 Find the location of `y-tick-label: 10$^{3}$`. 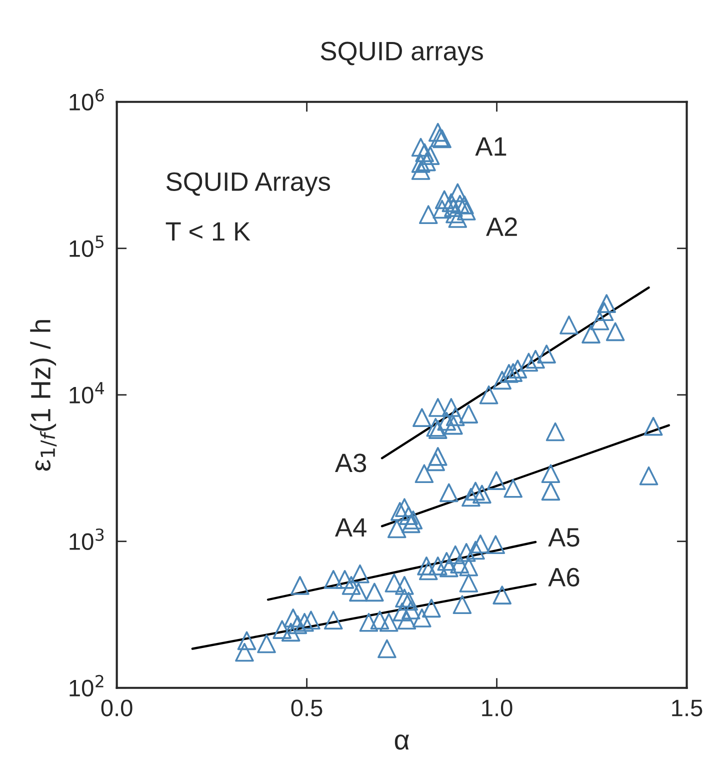

y-tick-label: 10$^{3}$ is located at coordinates (87, 539).